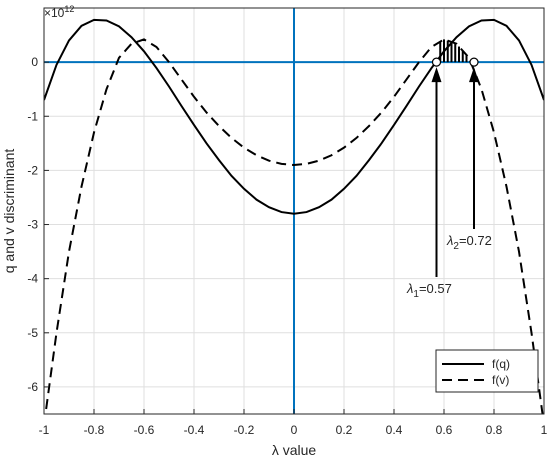 Image resolution: width=550 pixels, height=471 pixels. I want to click on annotation-text: =0.72, so click(475, 240).